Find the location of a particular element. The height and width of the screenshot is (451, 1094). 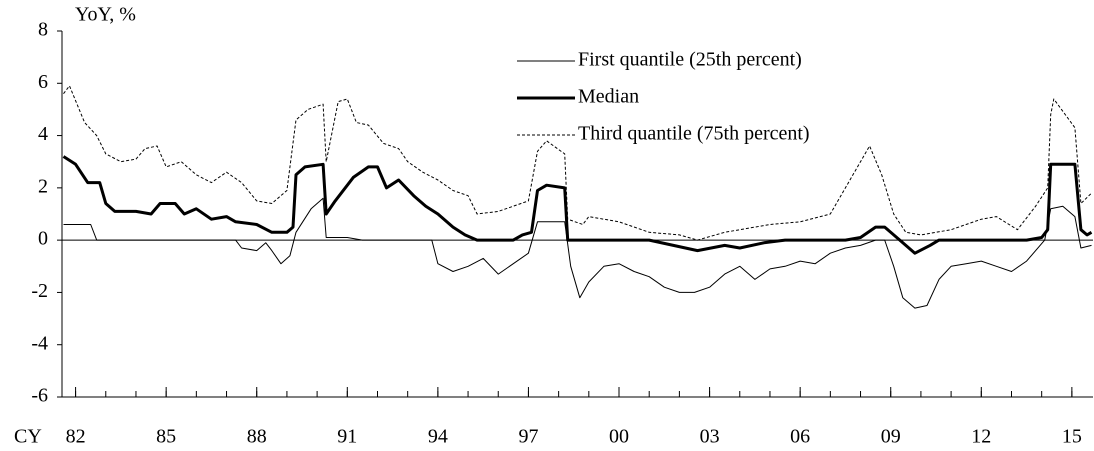

y-tick-label: -2 is located at coordinates (39, 291).